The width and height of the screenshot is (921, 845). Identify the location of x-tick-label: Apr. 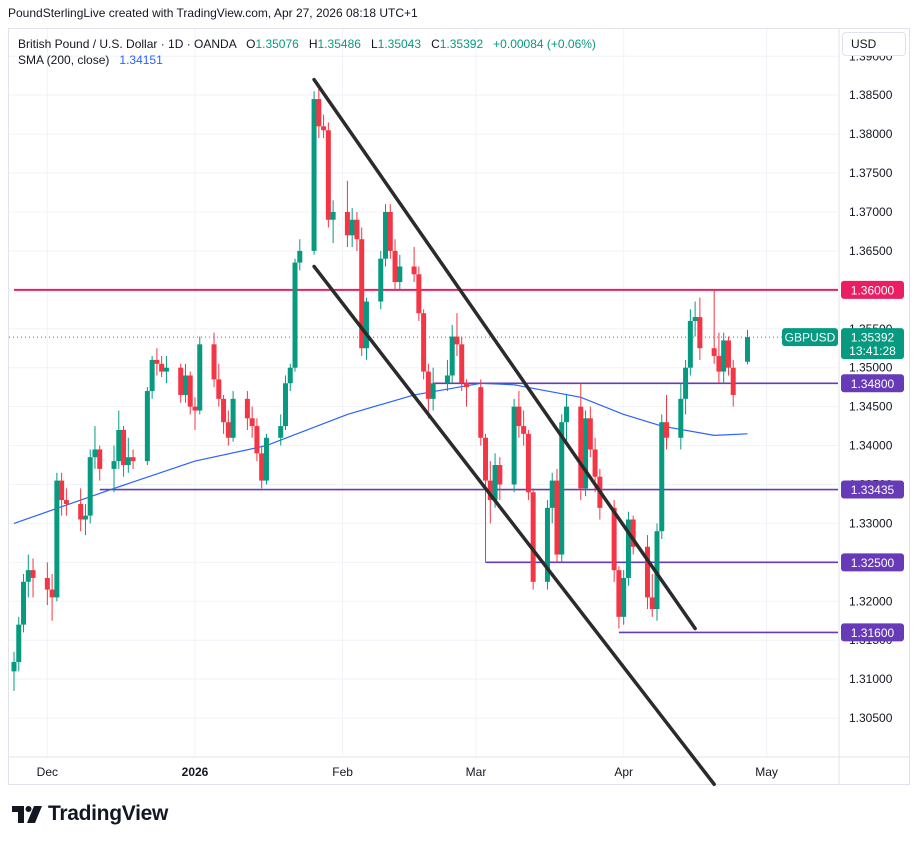
(623, 772).